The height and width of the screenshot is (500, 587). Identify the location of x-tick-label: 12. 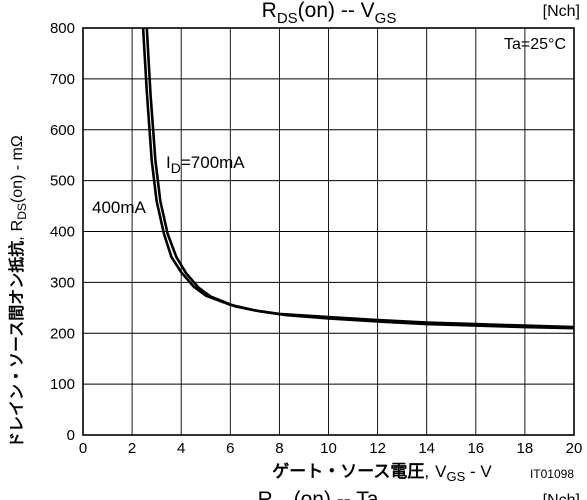
(377, 448).